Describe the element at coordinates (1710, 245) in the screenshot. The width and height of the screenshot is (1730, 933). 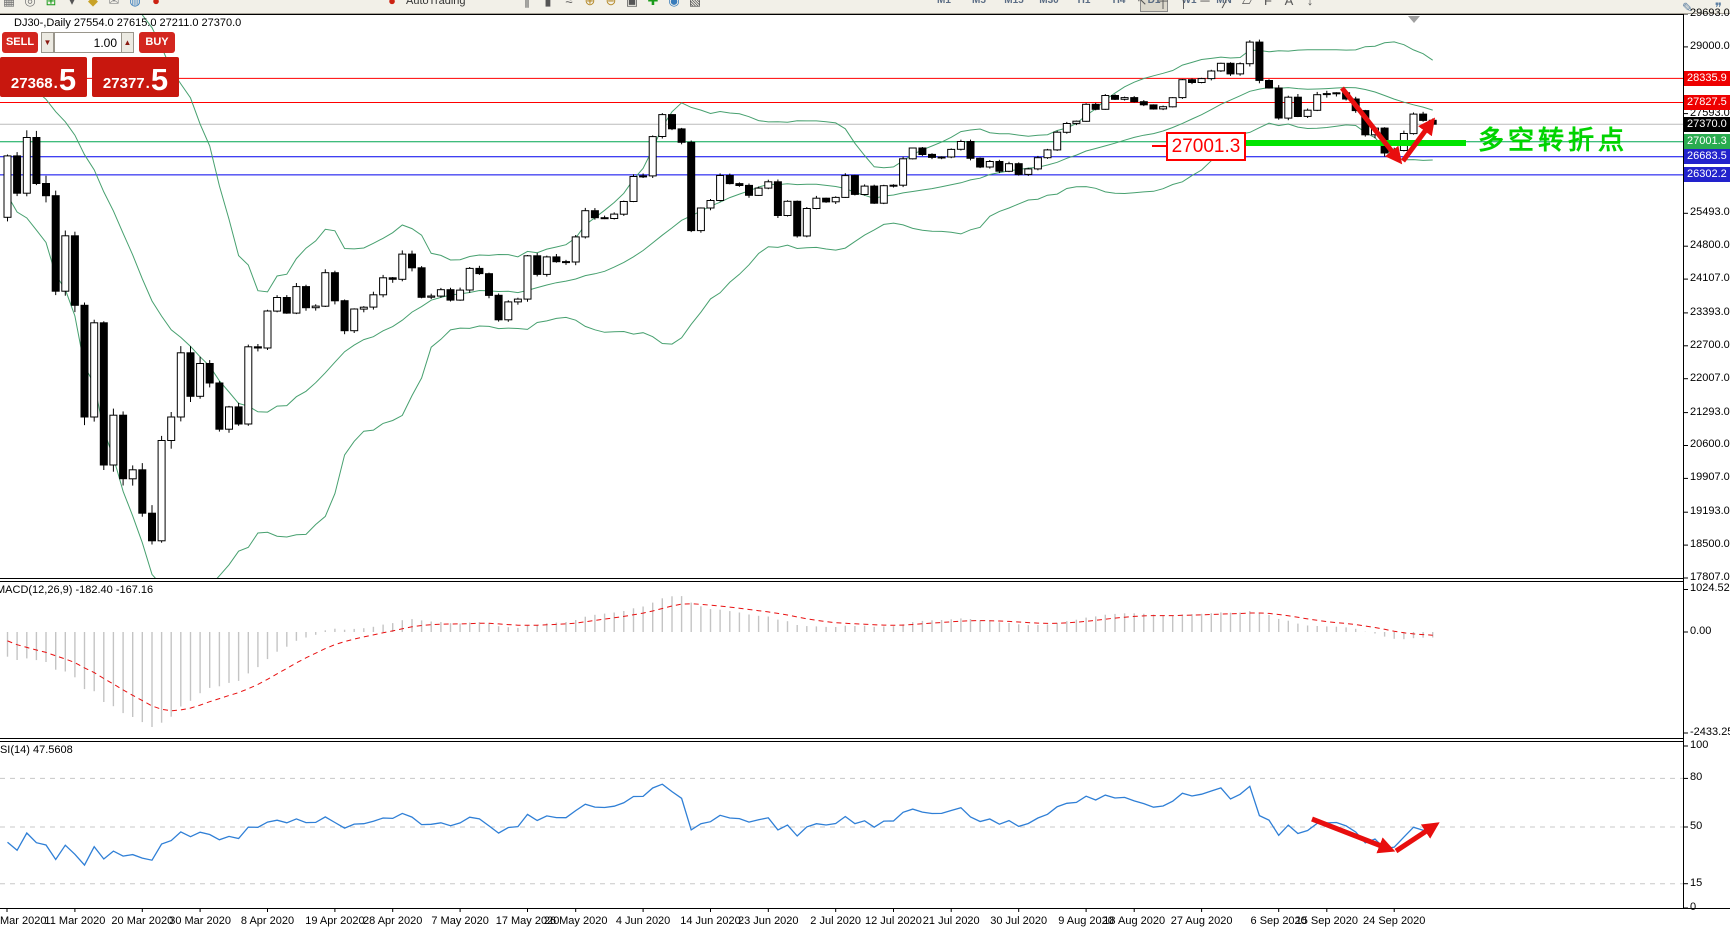
I see `price-tick-label: 24800.0` at that location.